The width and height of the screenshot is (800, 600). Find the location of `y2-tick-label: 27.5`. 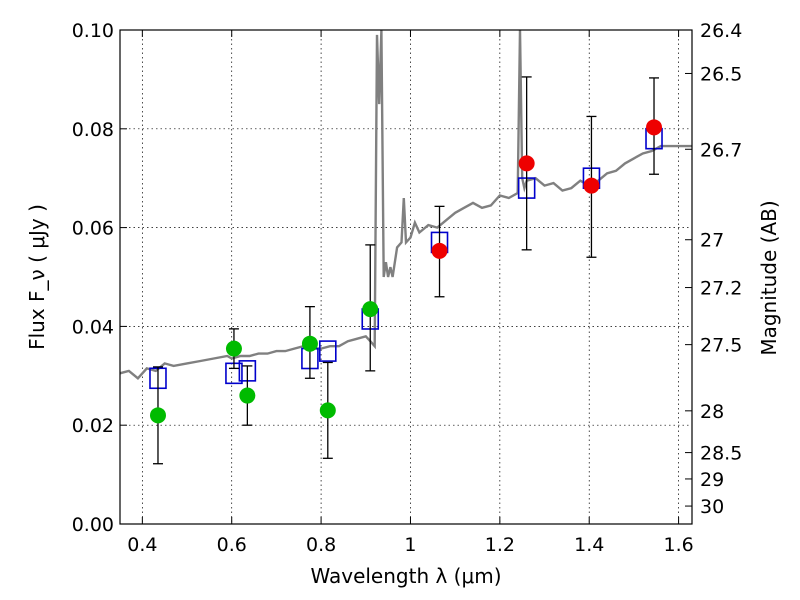

y2-tick-label: 27.5 is located at coordinates (721, 346).